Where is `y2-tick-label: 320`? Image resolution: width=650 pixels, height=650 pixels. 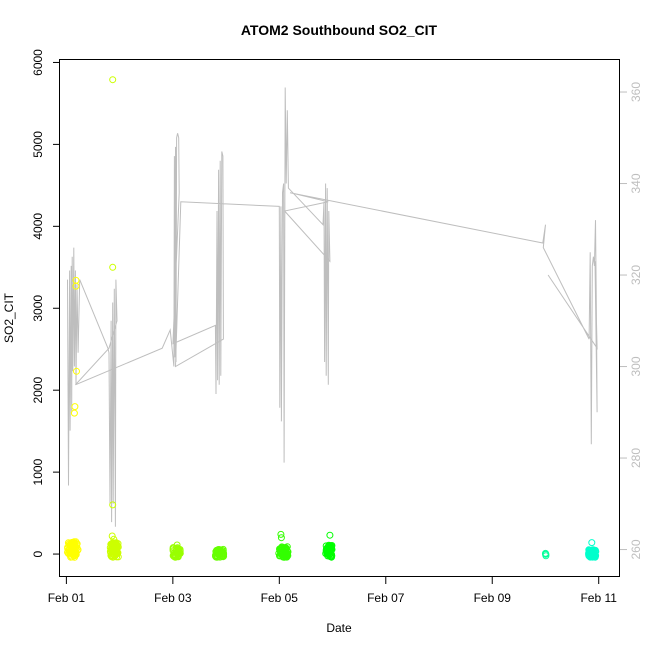 y2-tick-label: 320 is located at coordinates (636, 275).